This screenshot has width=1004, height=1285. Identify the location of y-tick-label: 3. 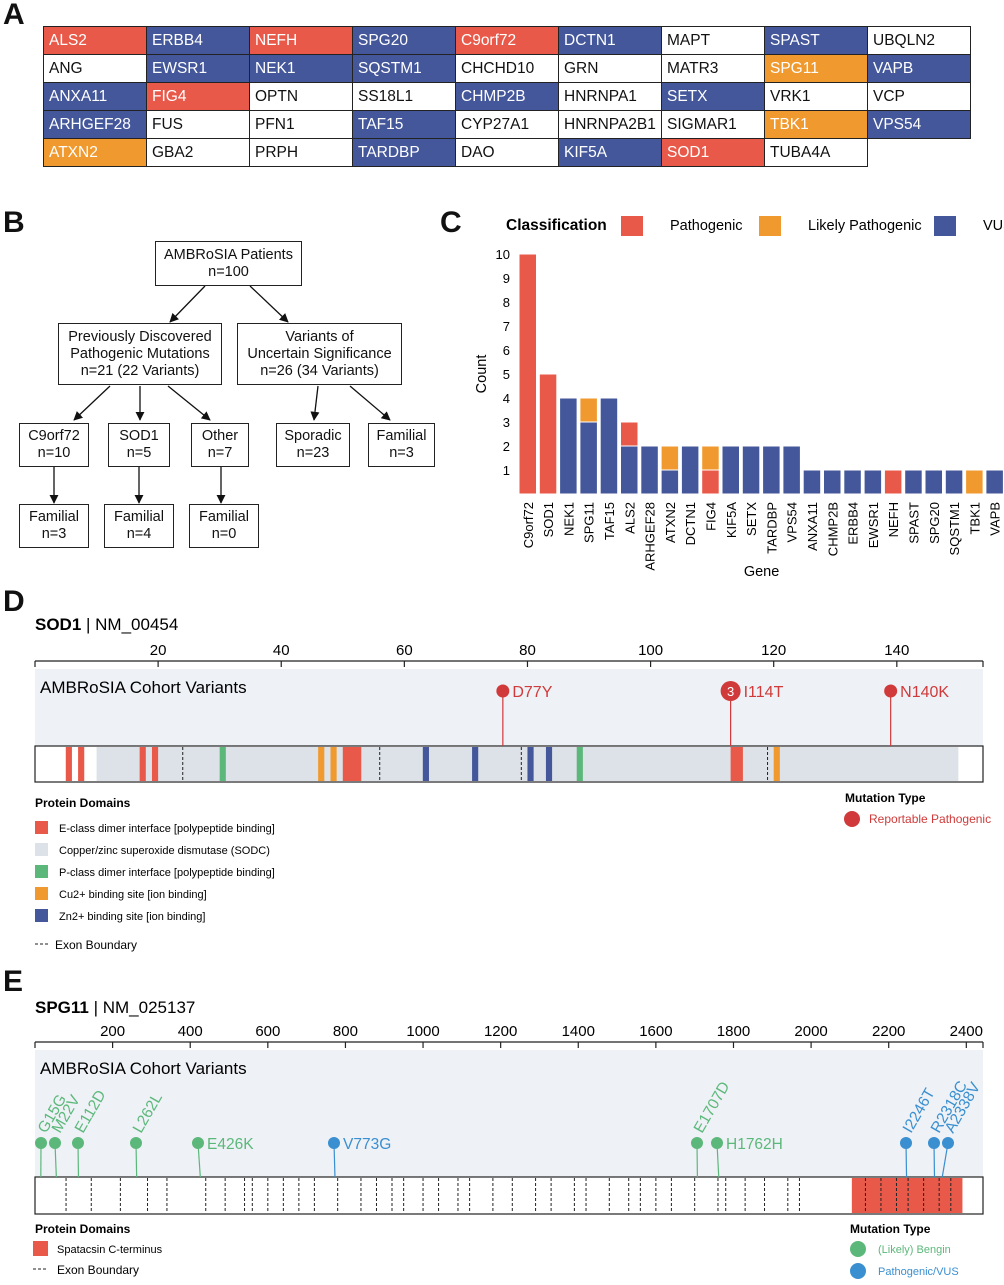
(506, 422).